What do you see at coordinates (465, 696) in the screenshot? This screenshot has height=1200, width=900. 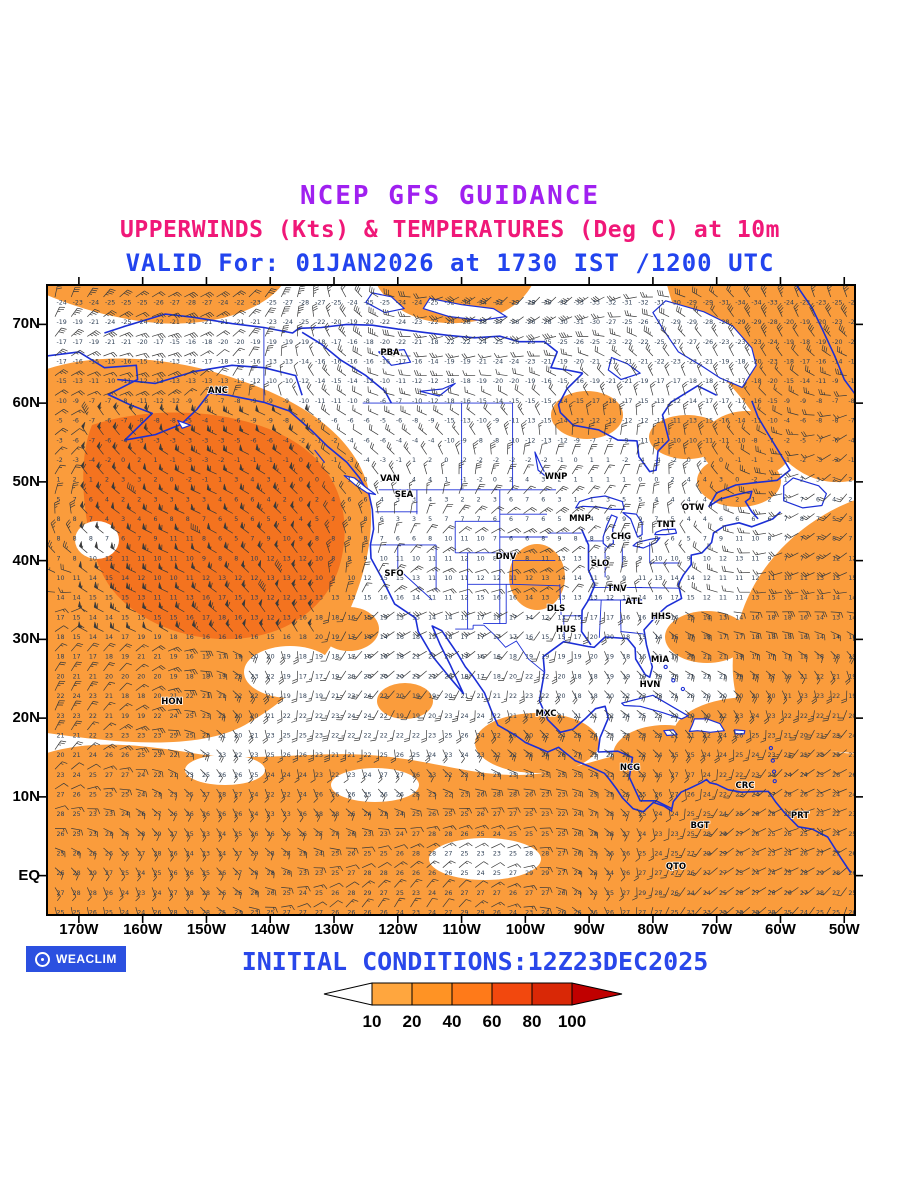 I see `svg-text: 21` at bounding box center [465, 696].